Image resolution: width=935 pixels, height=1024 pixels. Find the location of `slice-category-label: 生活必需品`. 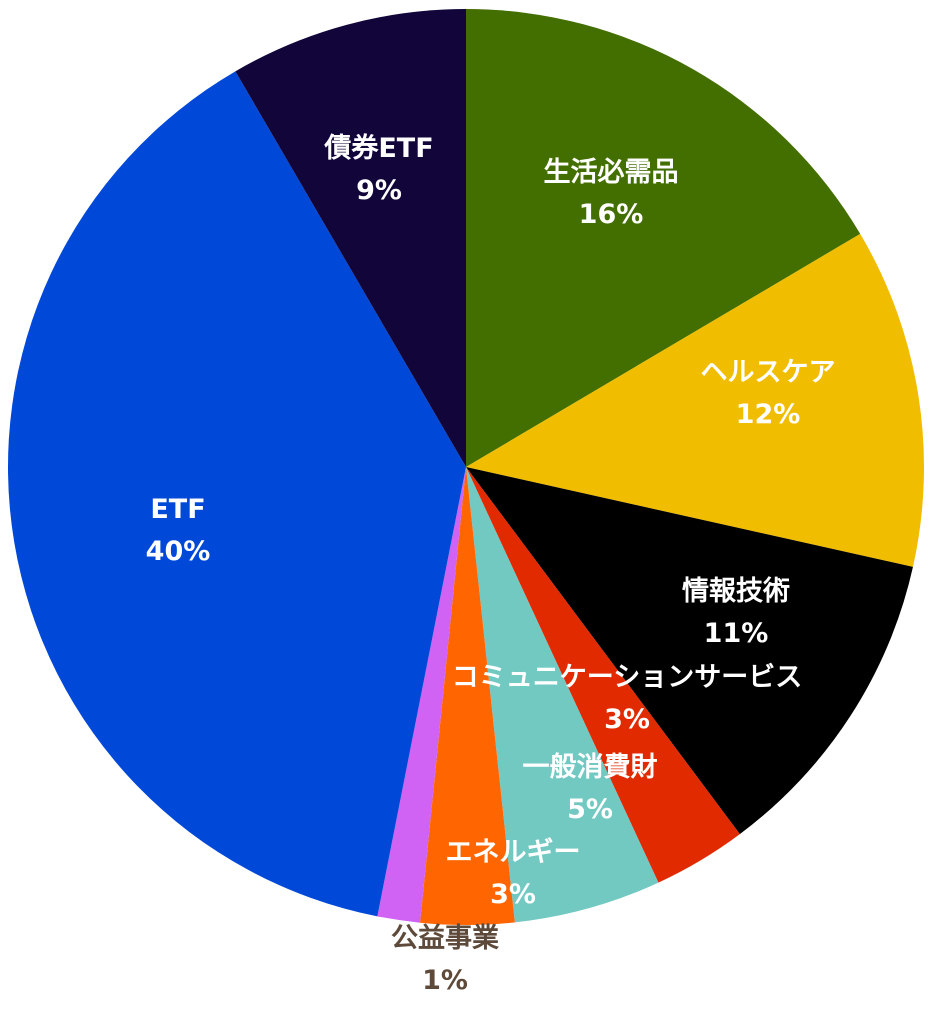

slice-category-label: 生活必需品 is located at coordinates (611, 172).